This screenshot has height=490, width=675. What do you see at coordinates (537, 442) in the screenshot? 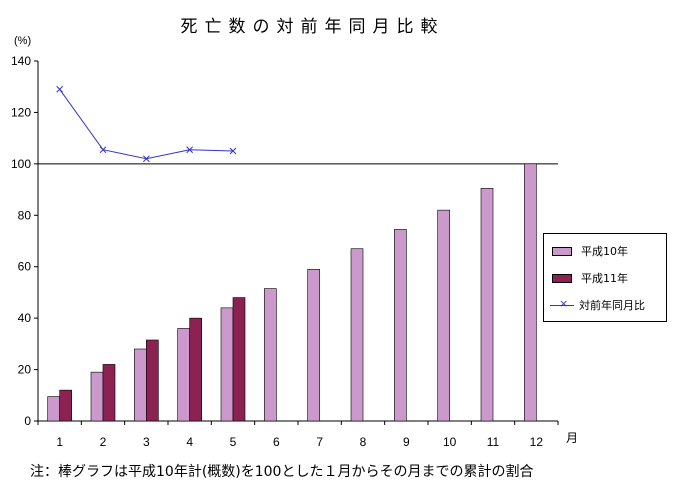
I see `x-tick-label: 12` at bounding box center [537, 442].